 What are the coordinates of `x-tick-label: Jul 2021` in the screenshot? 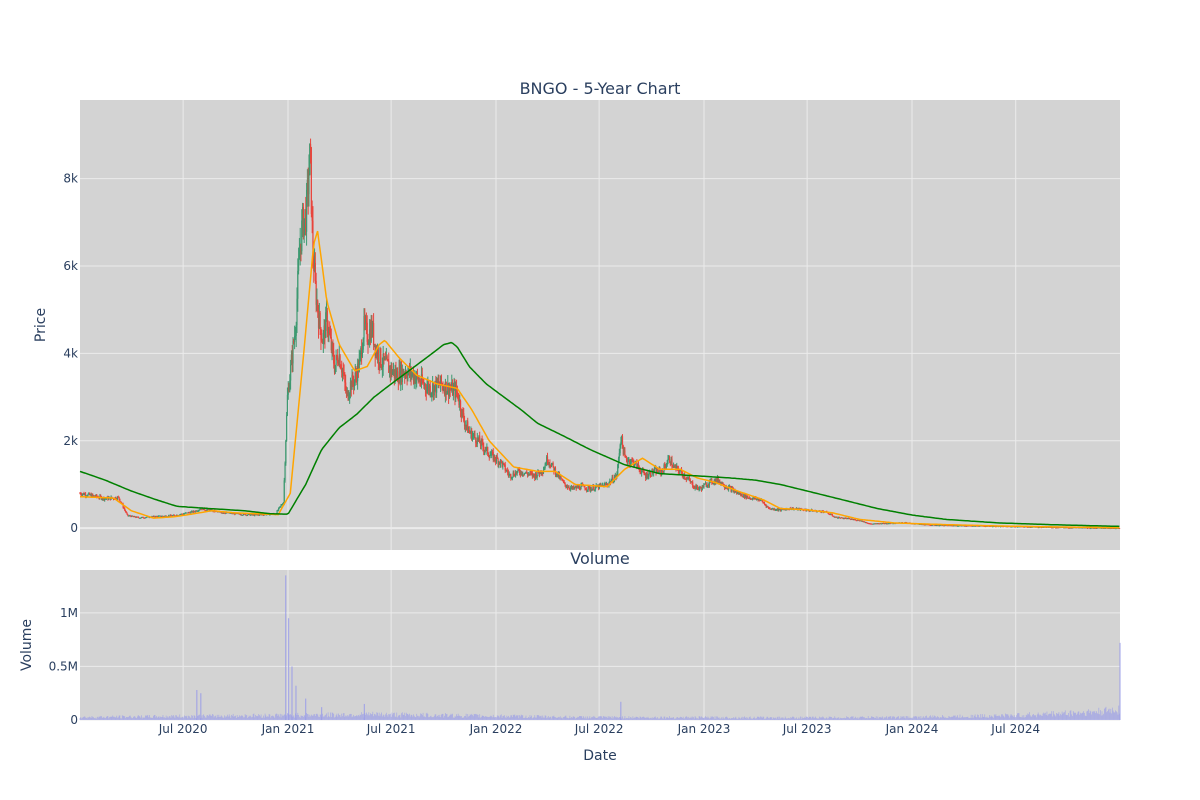 It's located at (391, 729).